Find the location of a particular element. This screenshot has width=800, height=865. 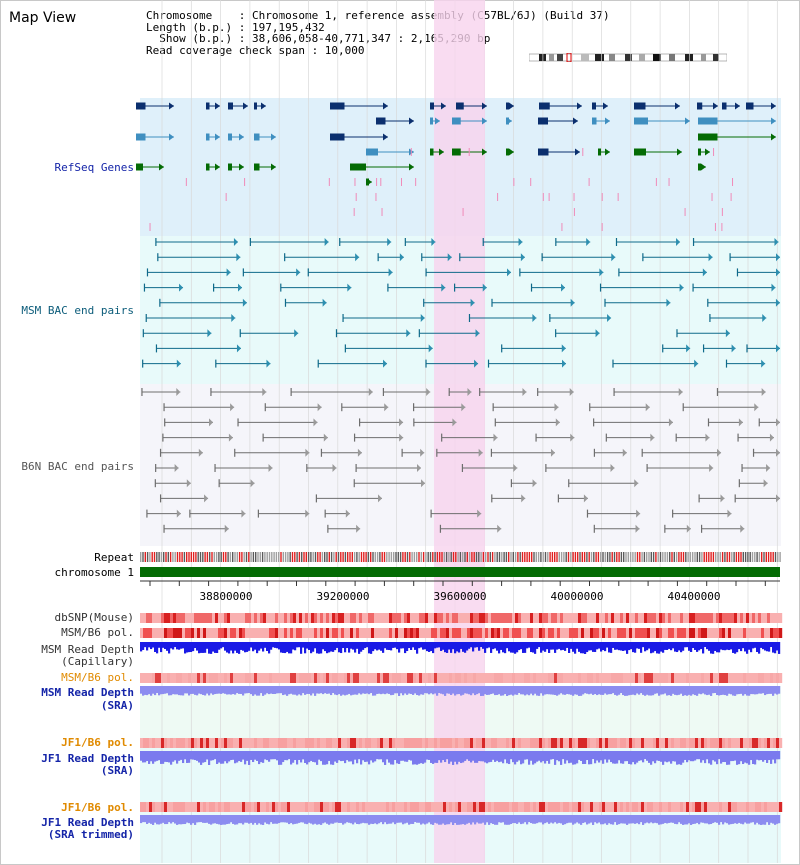

track-label-msm-bac: MSM BAC end pairs is located at coordinates (77, 310).